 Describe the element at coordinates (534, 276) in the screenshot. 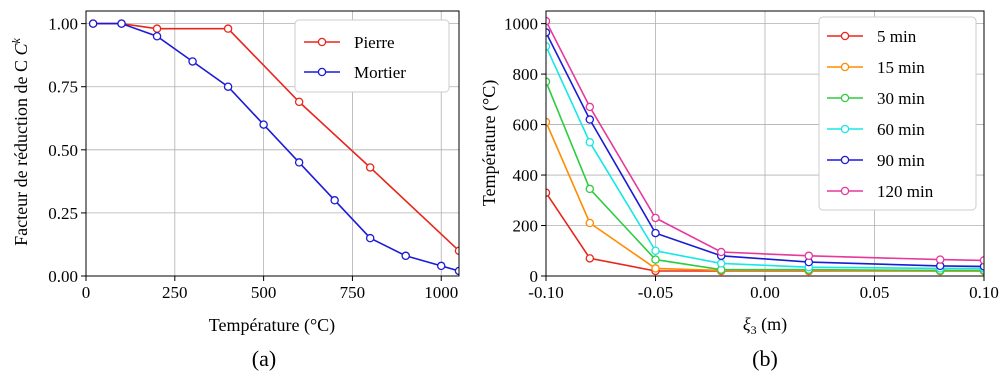

I see `chart-b-ytick-label: 0` at that location.